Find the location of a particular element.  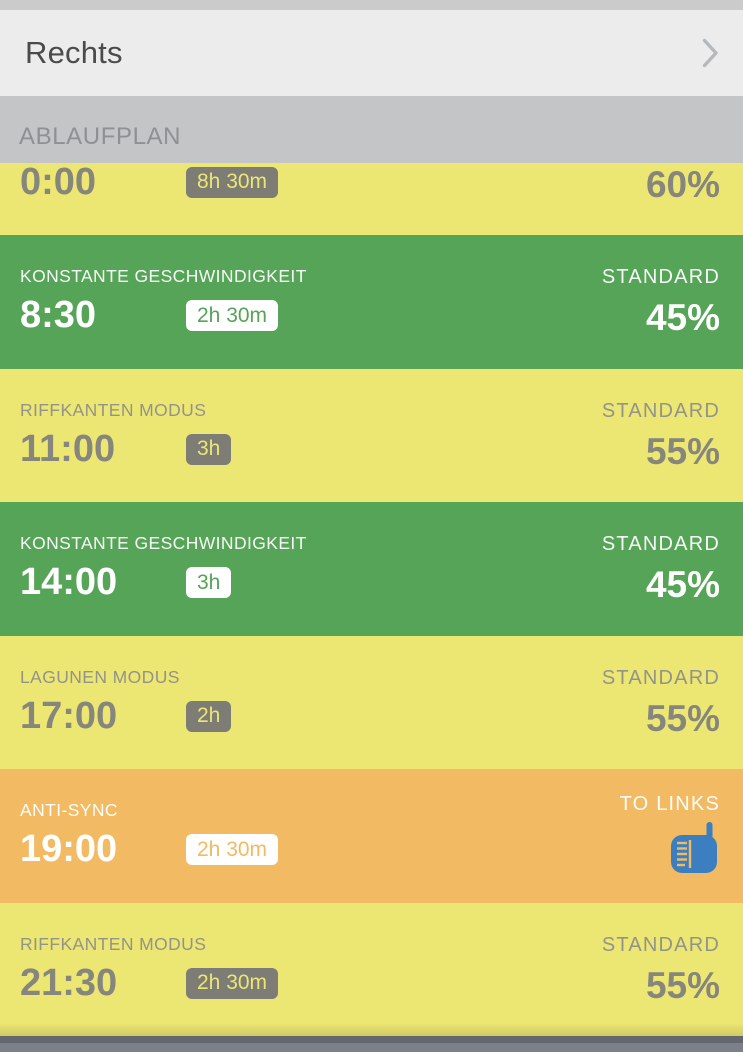

time-line: 11:00 3h is located at coordinates (126, 449).